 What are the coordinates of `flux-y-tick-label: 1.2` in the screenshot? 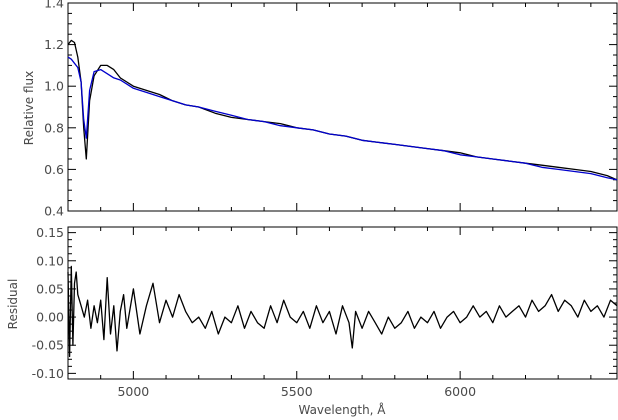 It's located at (54, 44).